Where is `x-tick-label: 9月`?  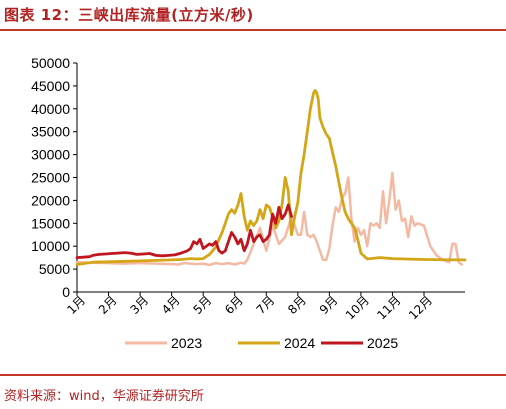 x-tick-label: 9月 is located at coordinates (329, 305).